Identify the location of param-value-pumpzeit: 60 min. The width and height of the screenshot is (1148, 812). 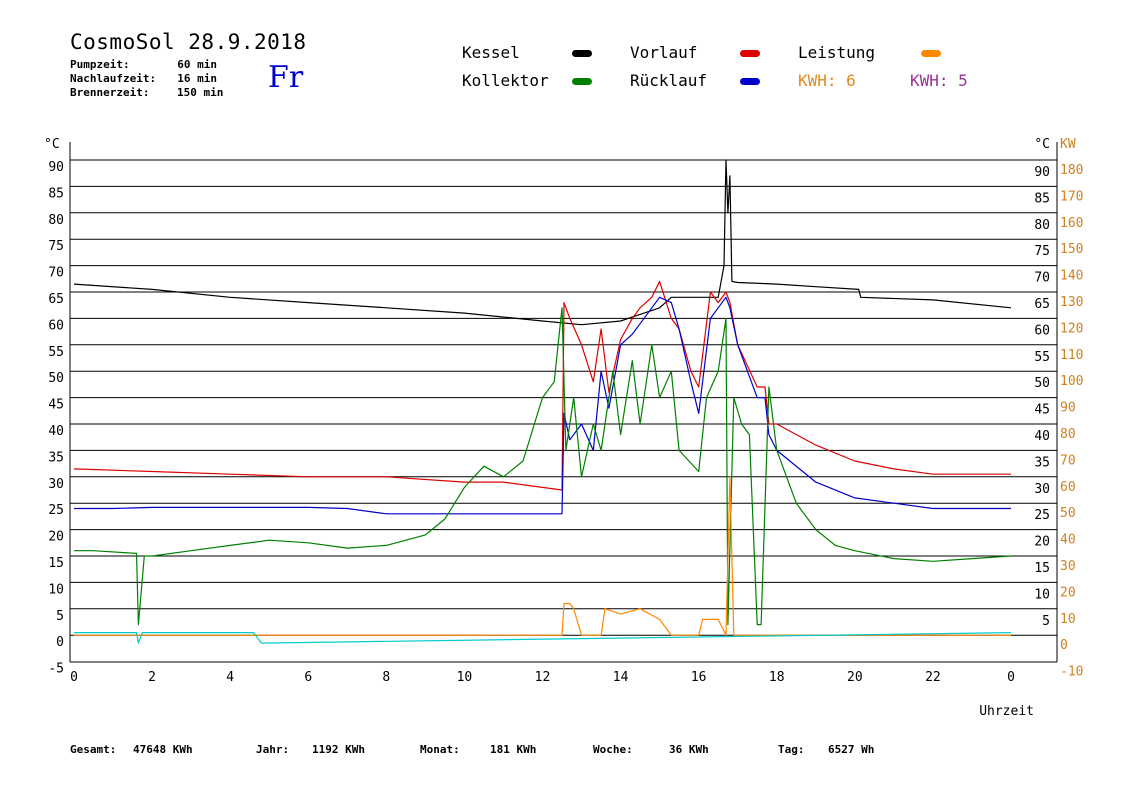
(197, 64).